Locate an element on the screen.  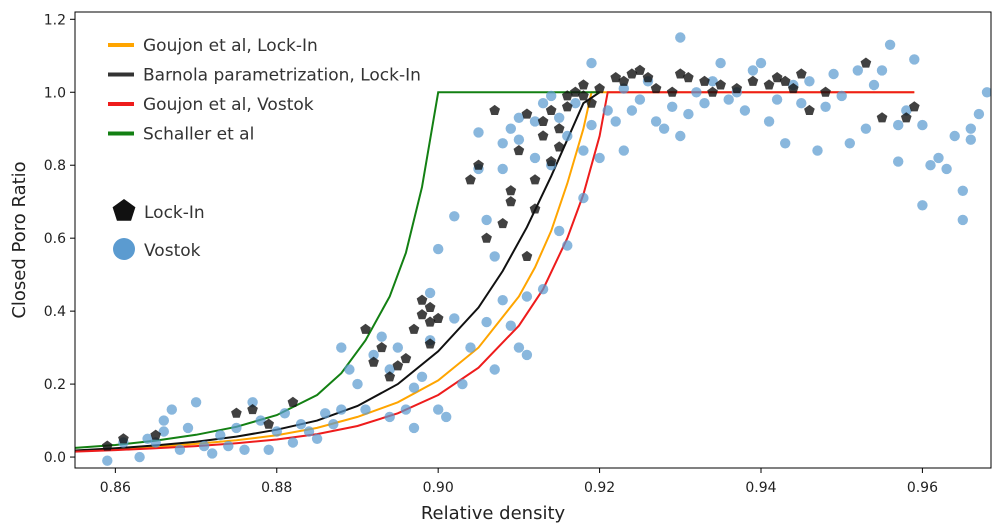
legend-marker-circle is located at coordinates (124, 249).